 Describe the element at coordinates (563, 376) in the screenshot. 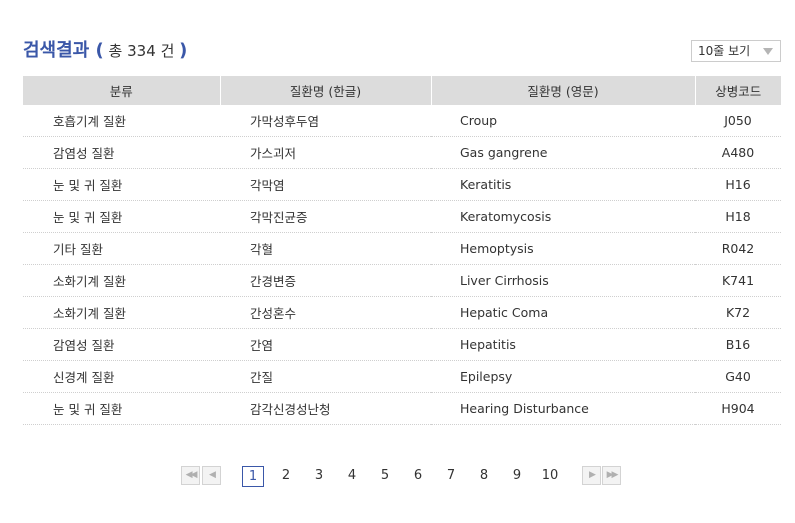

I see `cell-name-en: Epilepsy` at that location.